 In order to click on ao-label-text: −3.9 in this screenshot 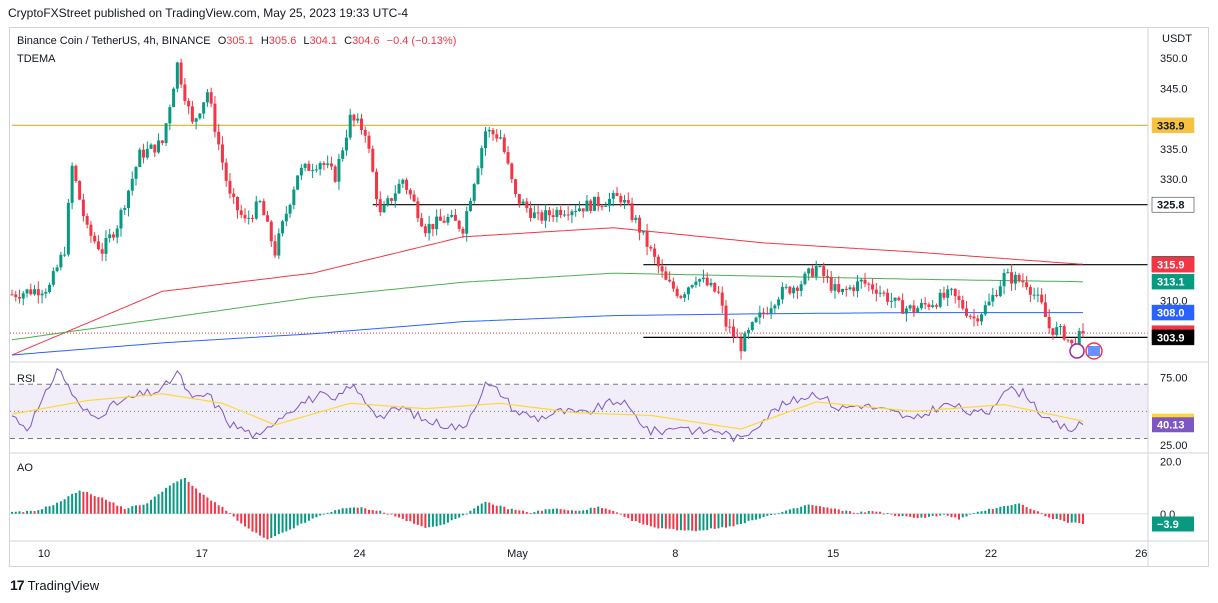, I will do `click(1168, 525)`.